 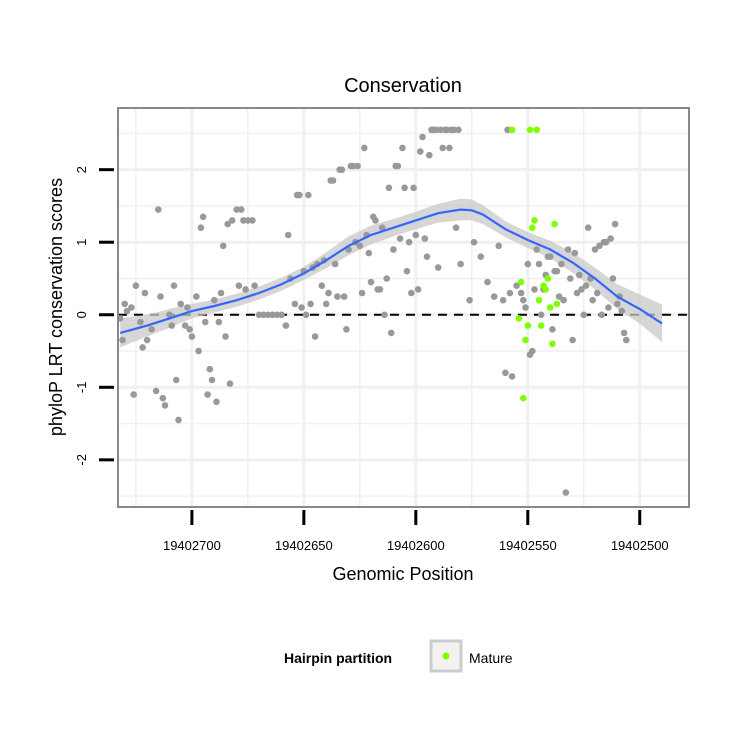 I want to click on smooth-trend-line, so click(x=391, y=271).